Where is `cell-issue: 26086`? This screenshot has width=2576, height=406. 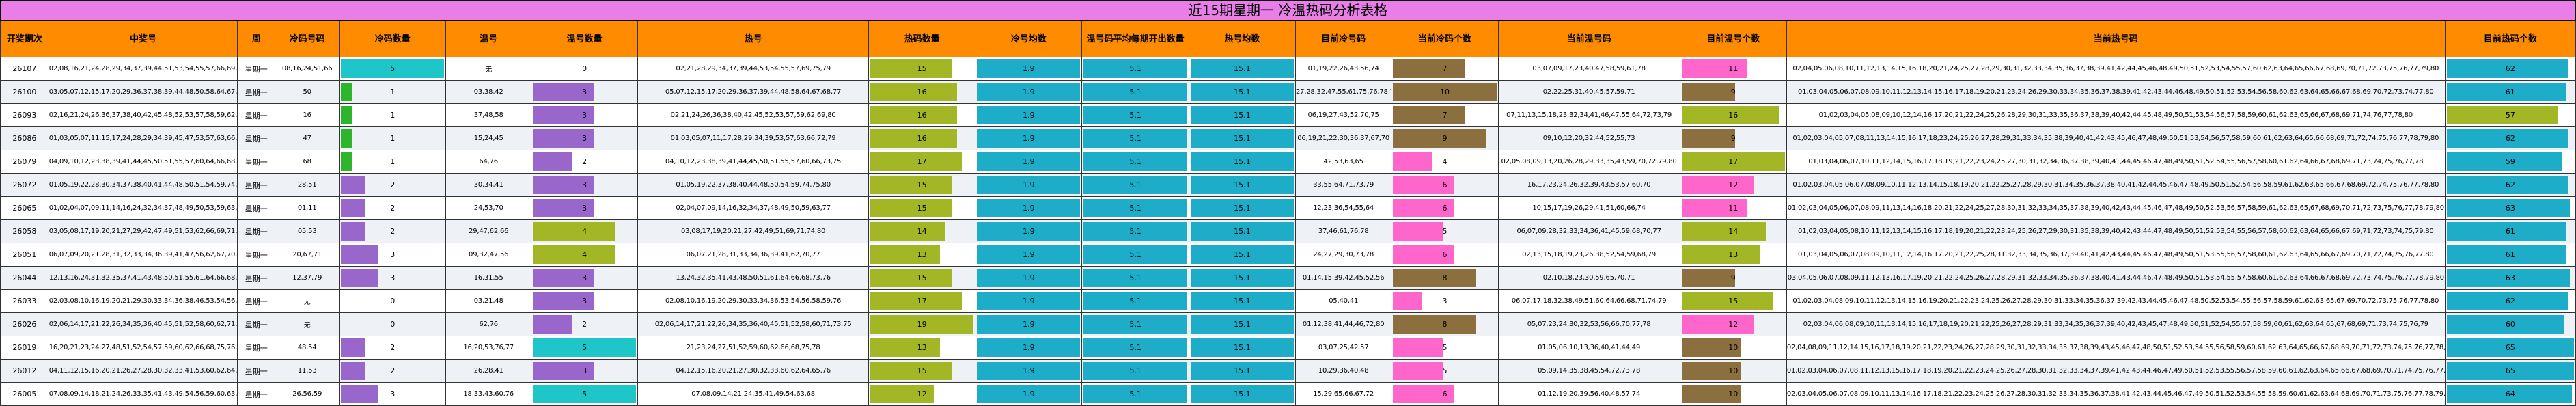 cell-issue: 26086 is located at coordinates (24, 138).